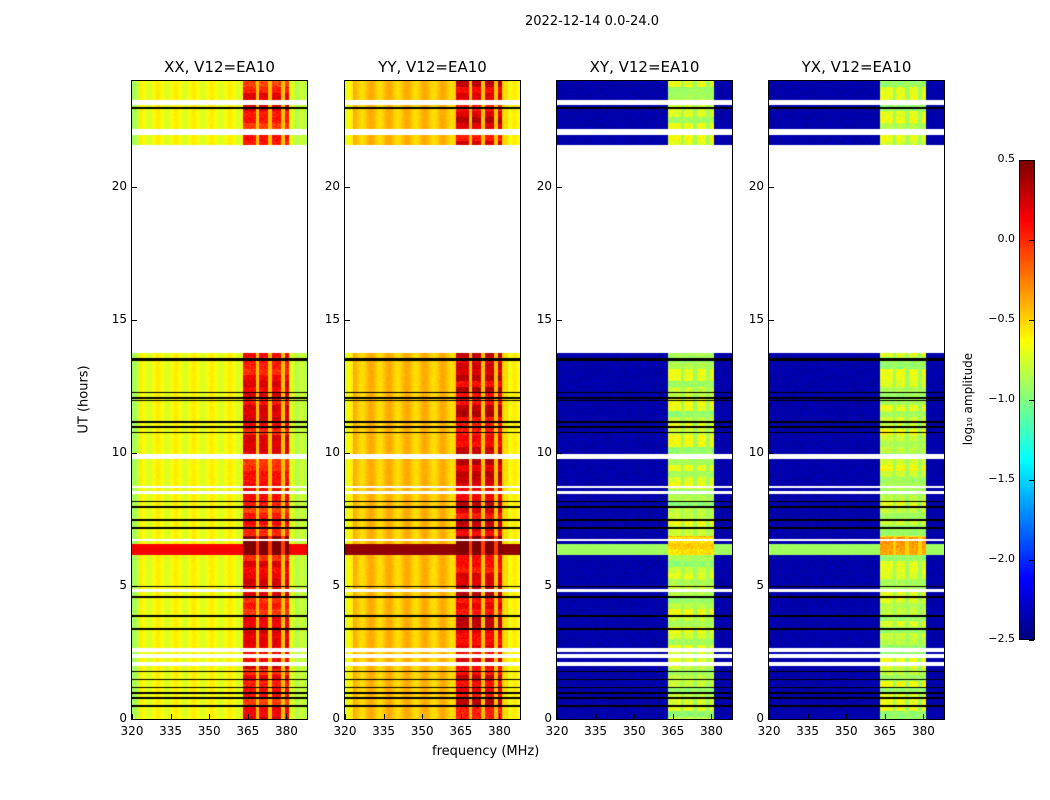  What do you see at coordinates (1027, 400) in the screenshot?
I see `colorbar` at bounding box center [1027, 400].